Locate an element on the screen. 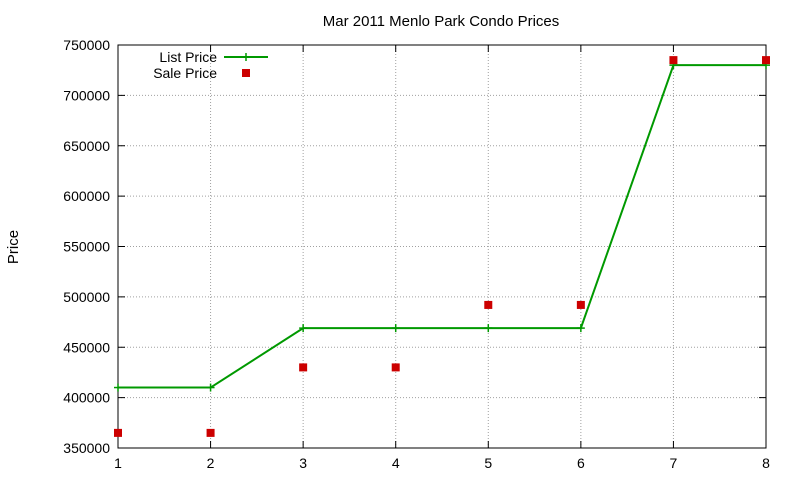 Image resolution: width=800 pixels, height=480 pixels. y-tick-label: 550000 is located at coordinates (86, 247).